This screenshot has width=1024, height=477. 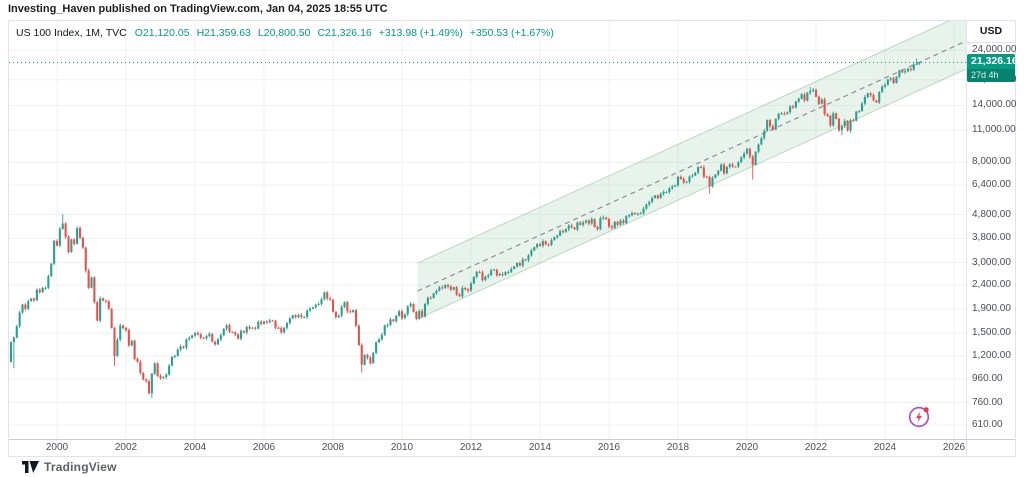 What do you see at coordinates (344, 33) in the screenshot?
I see `ohlc-close: C21,326.16` at bounding box center [344, 33].